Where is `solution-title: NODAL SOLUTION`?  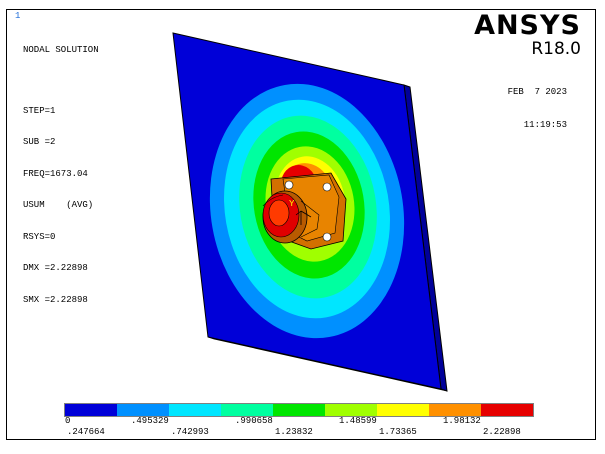 solution-title: NODAL SOLUTION is located at coordinates (61, 50).